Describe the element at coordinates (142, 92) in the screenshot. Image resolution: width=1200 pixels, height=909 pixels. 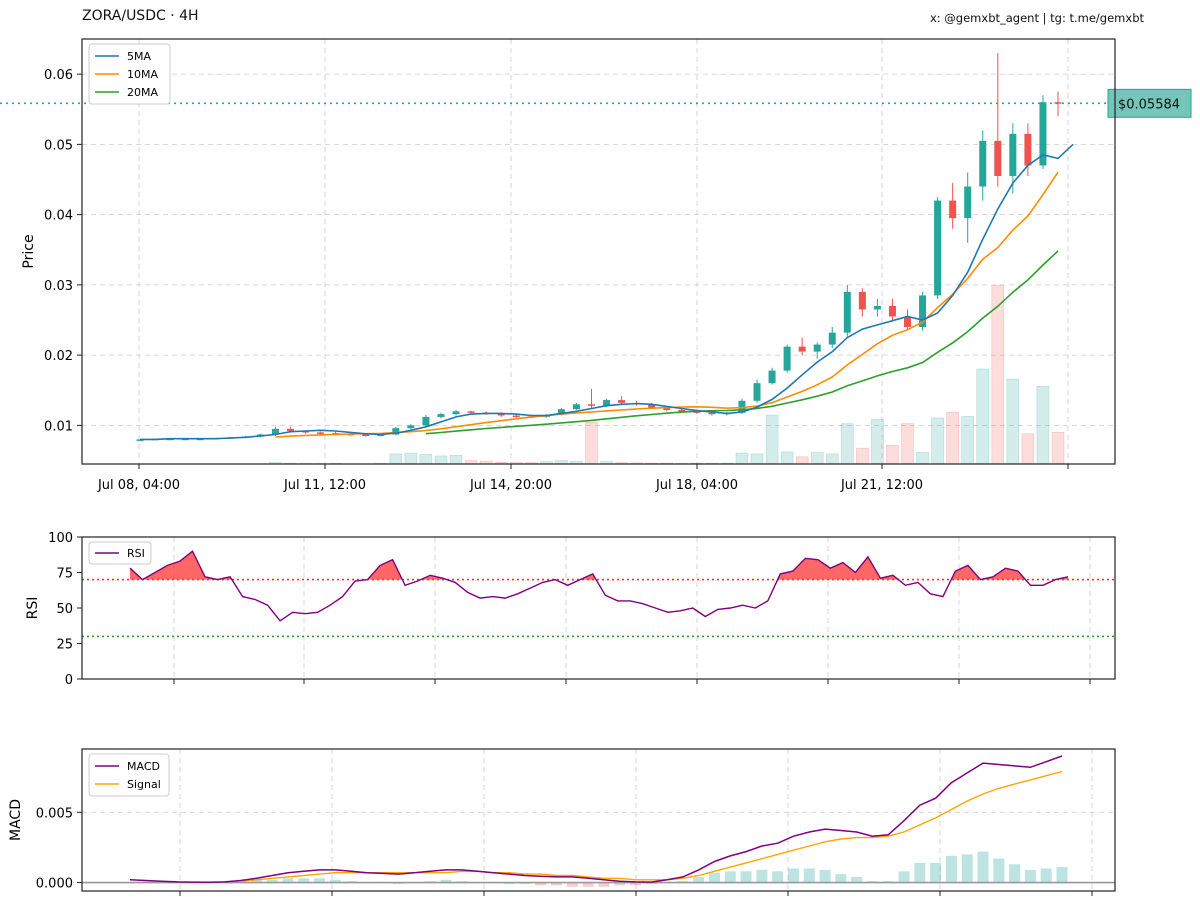
I see `legend-label: 20MA` at that location.